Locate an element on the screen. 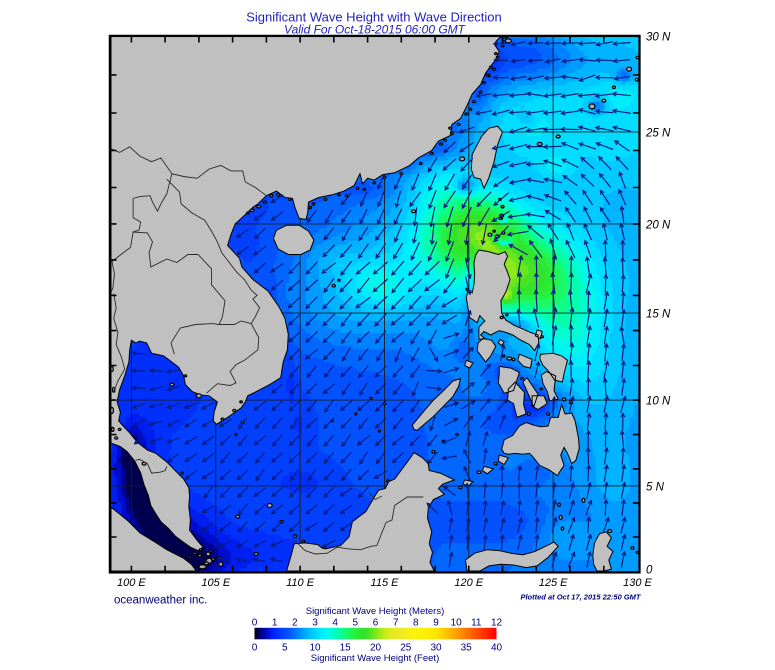  svg-text: 11 is located at coordinates (476, 623).